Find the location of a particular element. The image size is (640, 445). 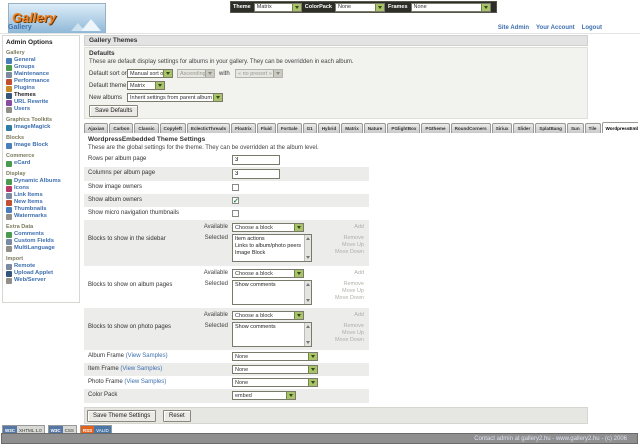

tab-nature: Nature is located at coordinates (375, 128).